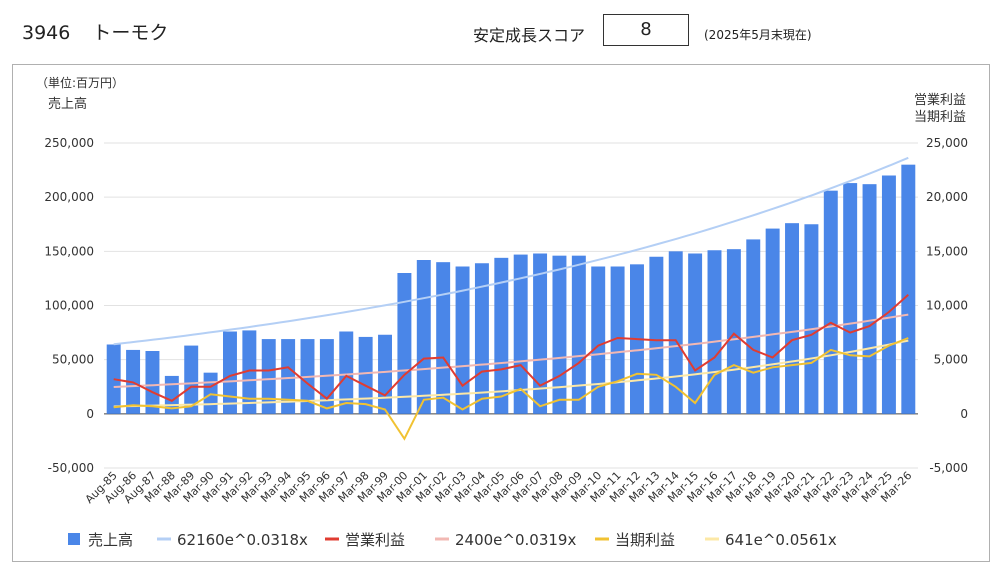 This screenshot has width=1000, height=579. Describe the element at coordinates (947, 143) in the screenshot. I see `right-tick-label: 25,000` at that location.